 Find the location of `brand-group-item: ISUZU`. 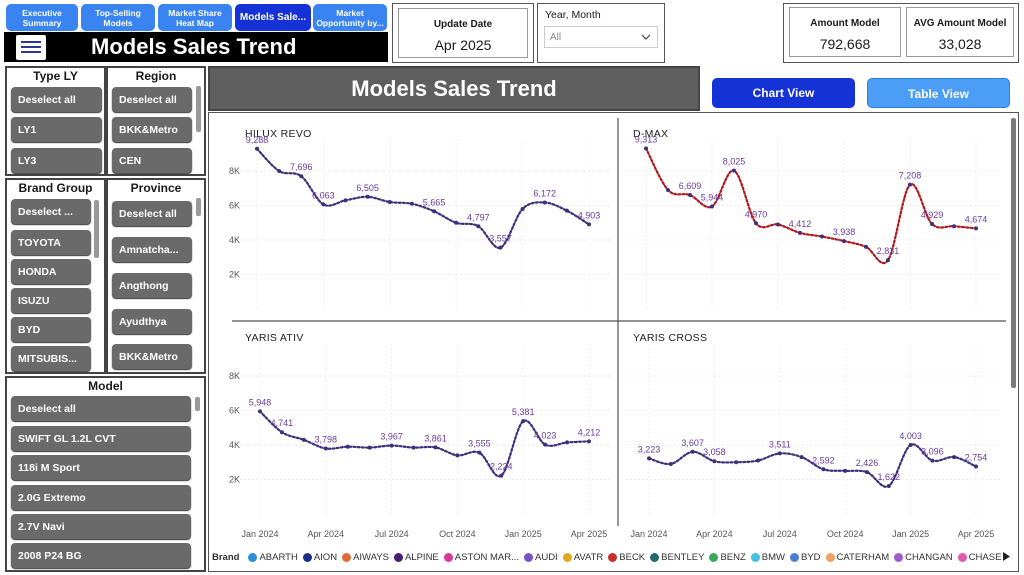

brand-group-item: ISUZU is located at coordinates (51, 300).